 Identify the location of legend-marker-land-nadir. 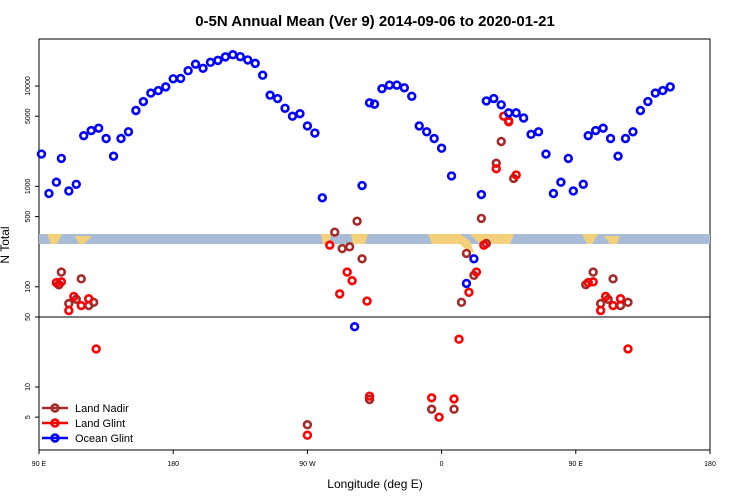
(55, 408).